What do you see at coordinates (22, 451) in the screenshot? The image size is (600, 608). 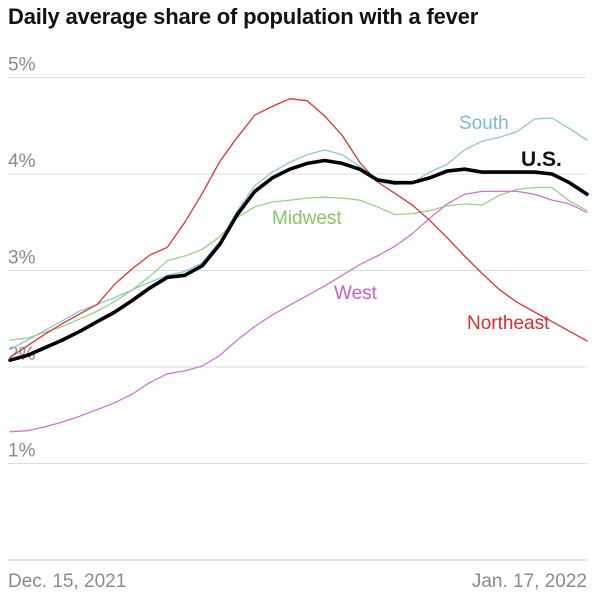 I see `y-tick-label: 1%` at bounding box center [22, 451].